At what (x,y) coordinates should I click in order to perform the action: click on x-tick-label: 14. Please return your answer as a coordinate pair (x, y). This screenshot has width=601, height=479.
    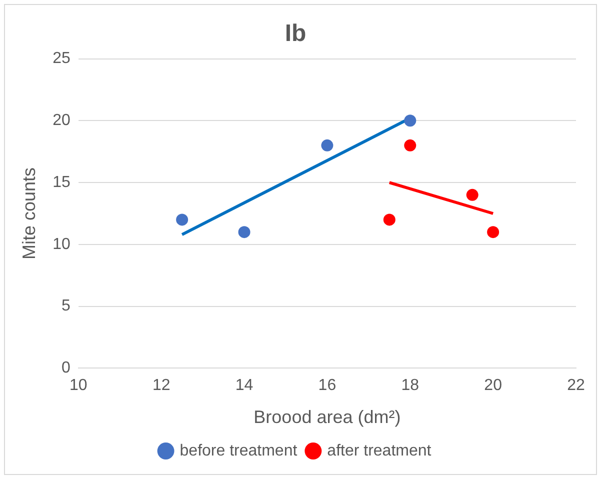
    Looking at the image, I should click on (244, 385).